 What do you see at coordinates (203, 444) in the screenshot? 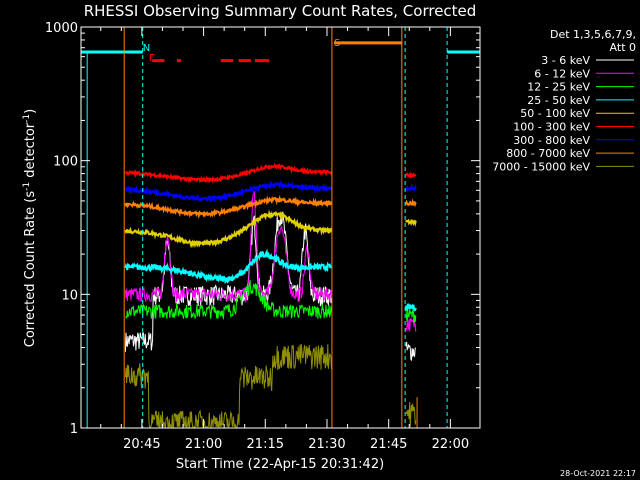
I see `x-tick-label: 21:00` at bounding box center [203, 444].